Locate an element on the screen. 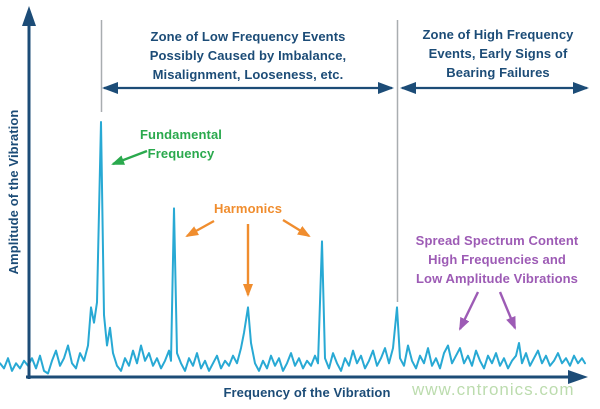 Image resolution: width=600 pixels, height=409 pixels. fundamental-arrow is located at coordinates (129, 157).